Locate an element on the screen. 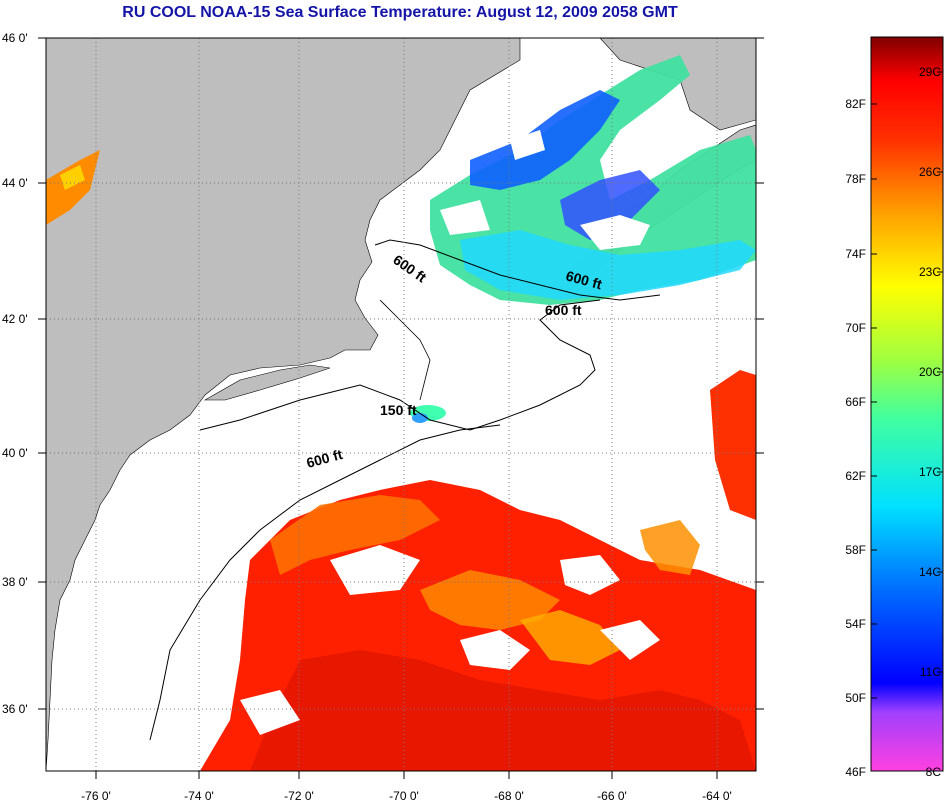 Image resolution: width=944 pixels, height=809 pixels. lat-label: 44 0' is located at coordinates (15, 183).